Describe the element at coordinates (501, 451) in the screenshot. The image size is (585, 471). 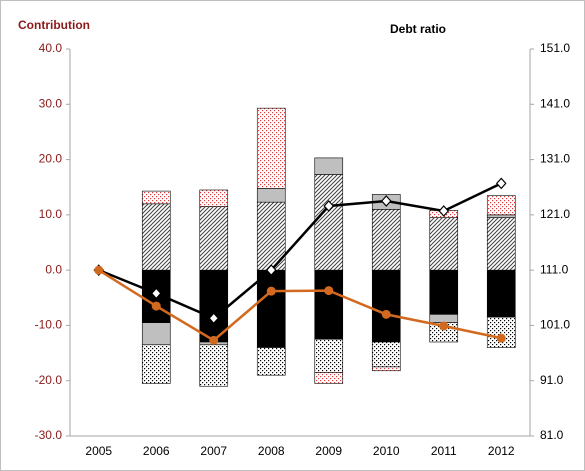
I see `x-tick-label: 2012` at that location.